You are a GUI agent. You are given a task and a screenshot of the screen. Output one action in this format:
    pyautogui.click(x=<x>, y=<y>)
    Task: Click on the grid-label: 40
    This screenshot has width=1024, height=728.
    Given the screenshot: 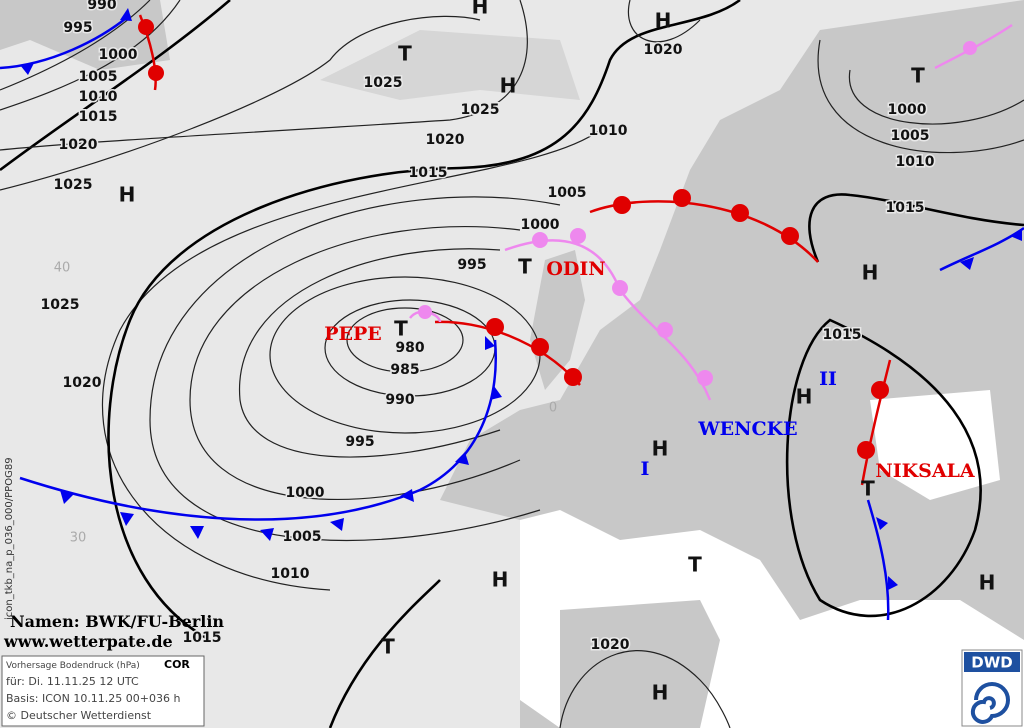 What is the action you would take?
    pyautogui.click(x=62, y=268)
    